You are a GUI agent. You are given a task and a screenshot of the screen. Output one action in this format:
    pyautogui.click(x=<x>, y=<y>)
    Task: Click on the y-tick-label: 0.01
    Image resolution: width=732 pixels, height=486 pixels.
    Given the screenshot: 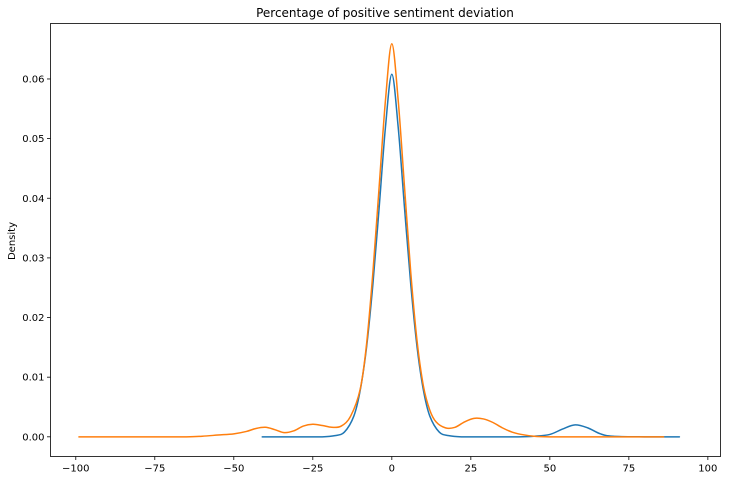 What is the action you would take?
    pyautogui.click(x=33, y=378)
    